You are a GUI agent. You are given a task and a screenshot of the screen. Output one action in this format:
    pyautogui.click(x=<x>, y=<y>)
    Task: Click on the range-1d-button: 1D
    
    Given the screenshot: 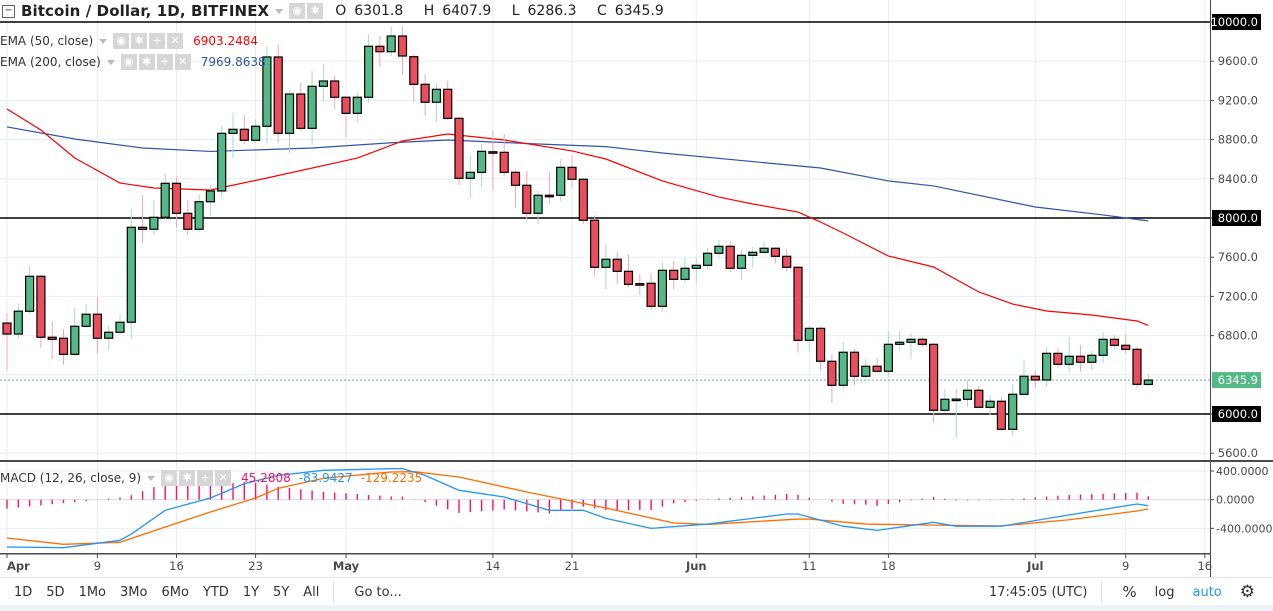 What is the action you would take?
    pyautogui.click(x=23, y=592)
    